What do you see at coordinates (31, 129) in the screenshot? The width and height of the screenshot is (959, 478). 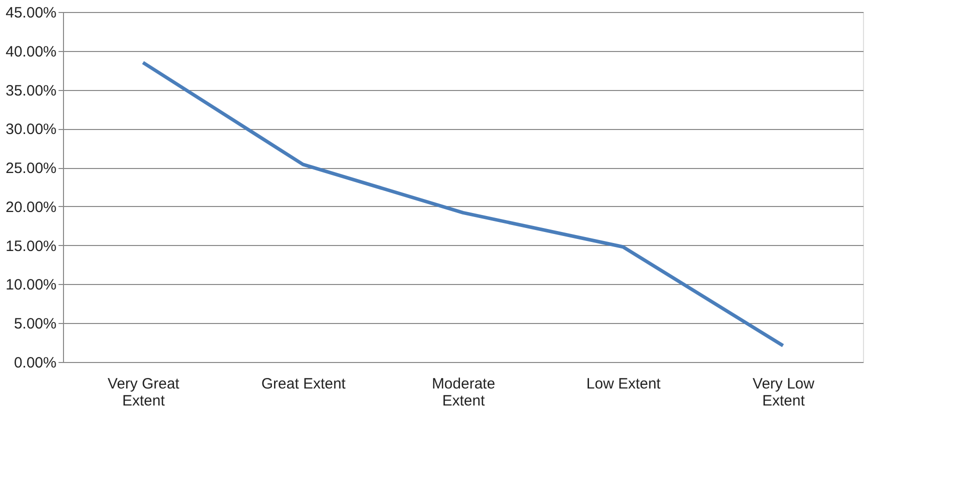 I see `y-tick-label: 30.00%` at bounding box center [31, 129].